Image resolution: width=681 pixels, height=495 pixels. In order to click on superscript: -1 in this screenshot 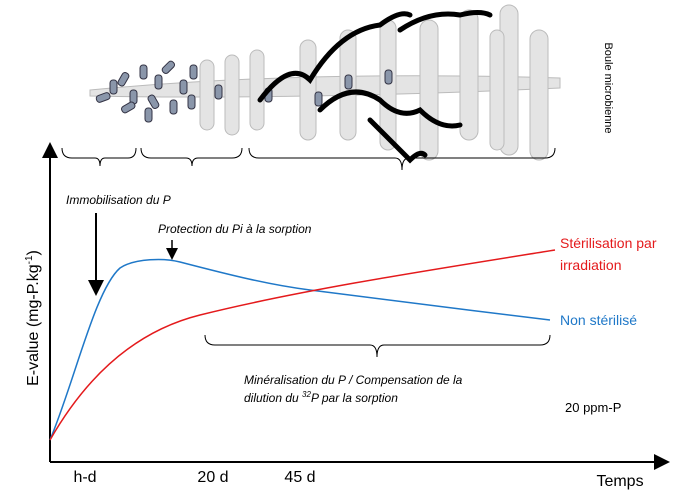, I will do `click(29, 259)`.